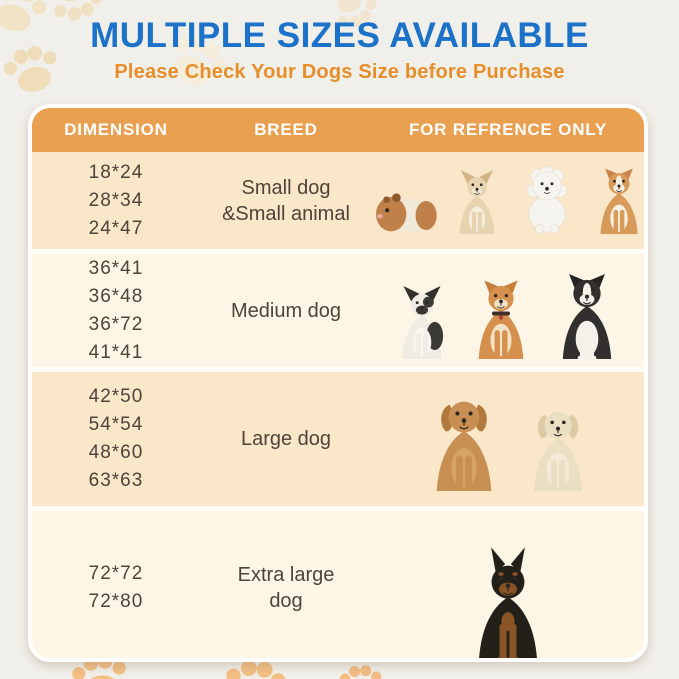 This screenshot has height=679, width=679. What do you see at coordinates (501, 308) in the screenshot?
I see `shiba-inu-image` at bounding box center [501, 308].